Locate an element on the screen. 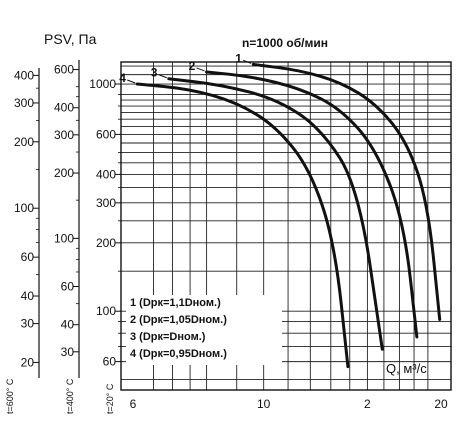  chart-title: n=1000 об/мин is located at coordinates (285, 43).